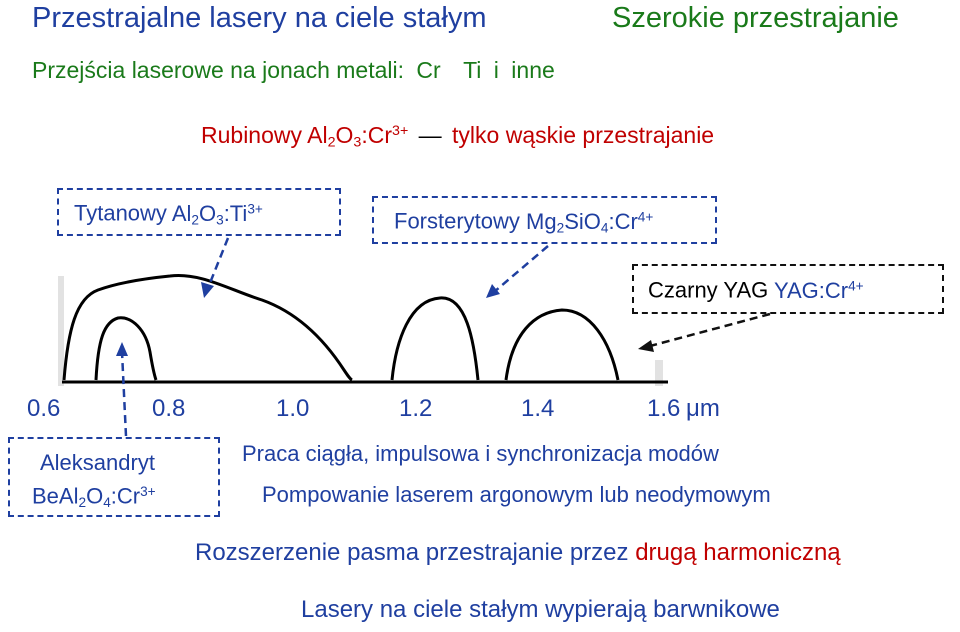 This screenshot has height=632, width=960. I want to click on titanium-ion: :Ti, so click(235, 213).